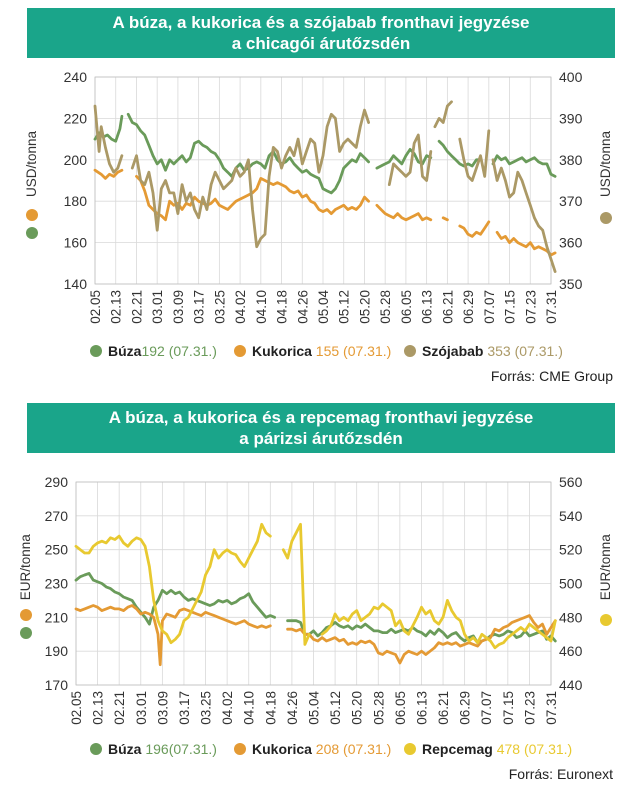  Describe the element at coordinates (199, 307) in the screenshot. I see `x-tick-label: 03.17` at that location.